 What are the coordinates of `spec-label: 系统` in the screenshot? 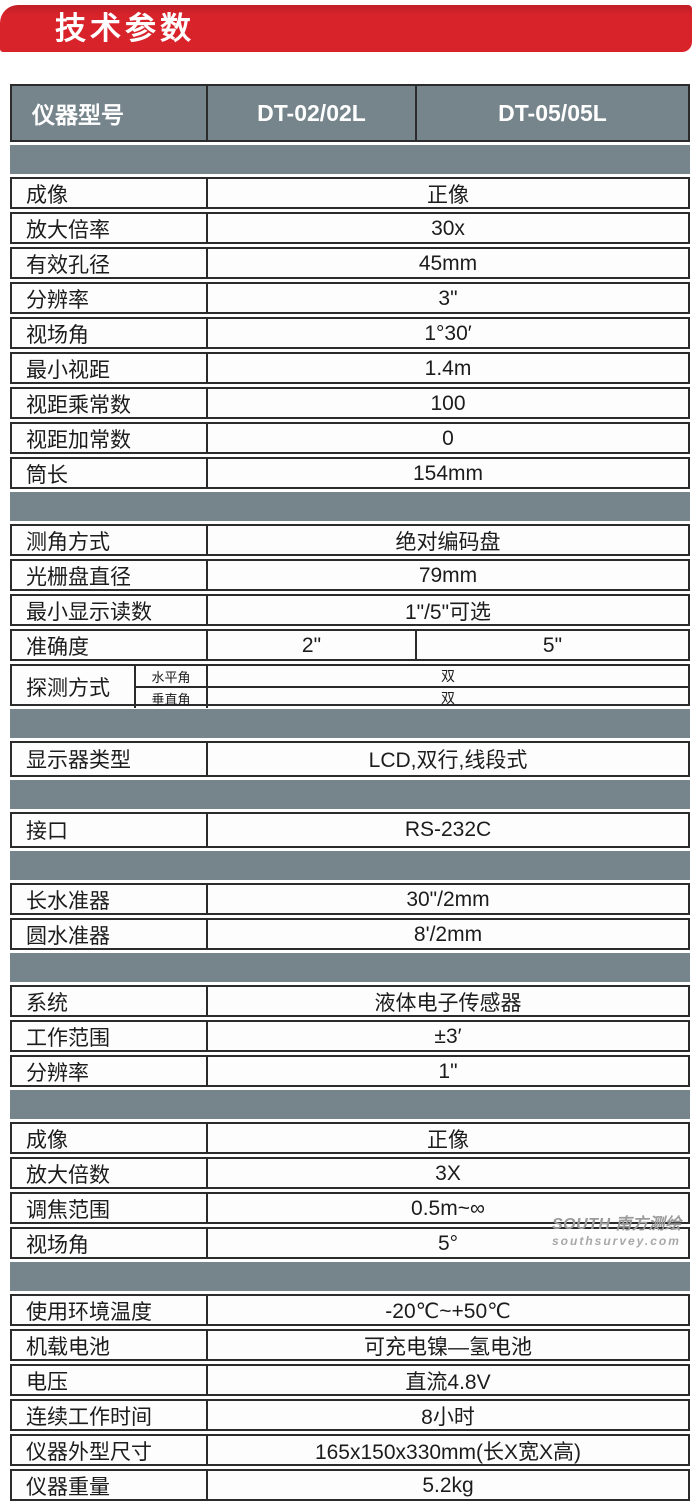 It's located at (110, 1002).